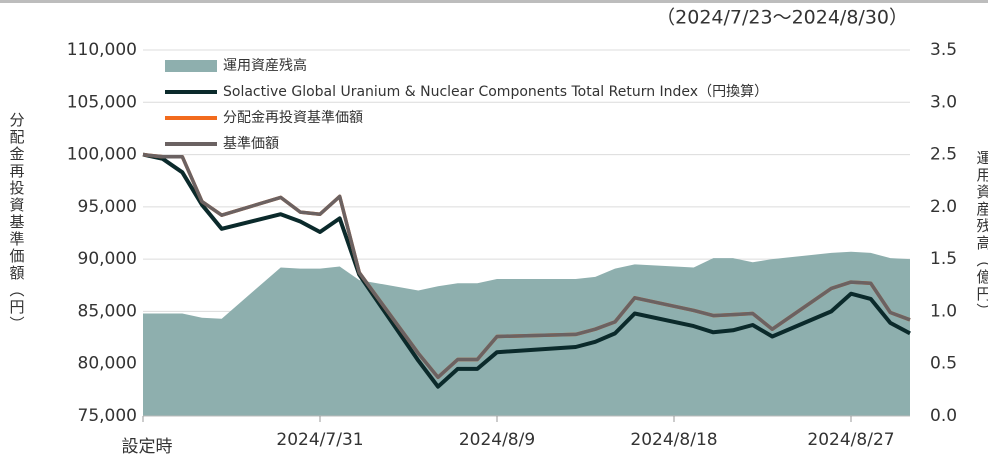 The image size is (988, 459). What do you see at coordinates (191, 66) in the screenshot?
I see `legend-swatch` at bounding box center [191, 66].